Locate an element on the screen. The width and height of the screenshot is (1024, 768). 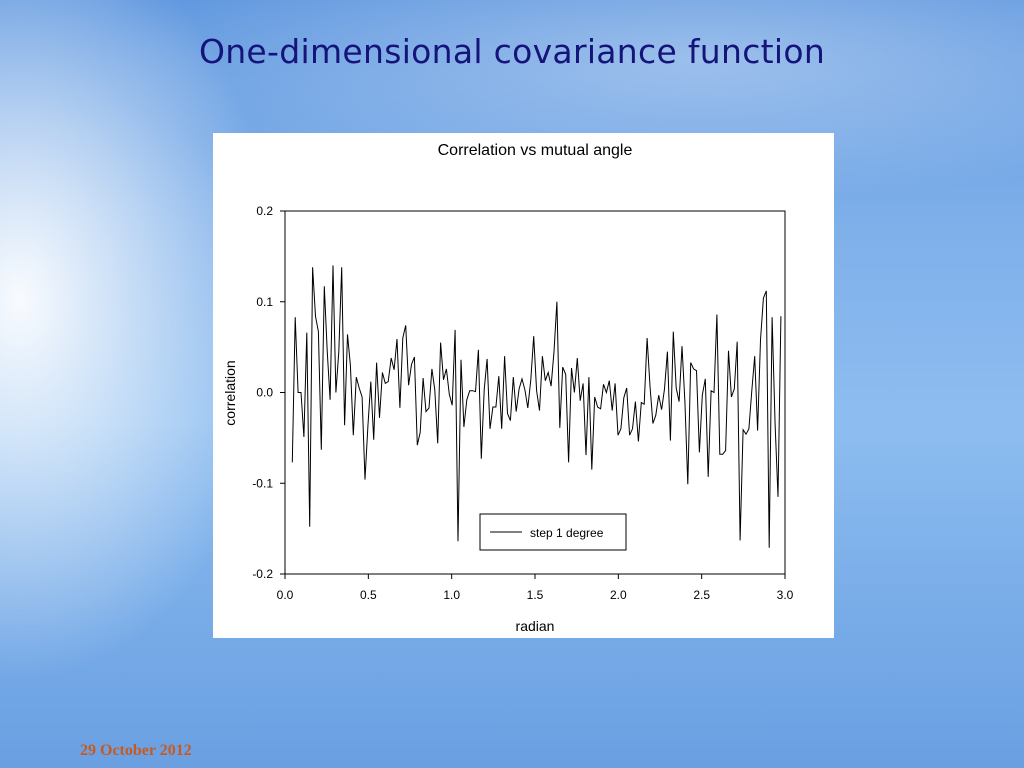
x-tick-label: 1.0 is located at coordinates (451, 595).